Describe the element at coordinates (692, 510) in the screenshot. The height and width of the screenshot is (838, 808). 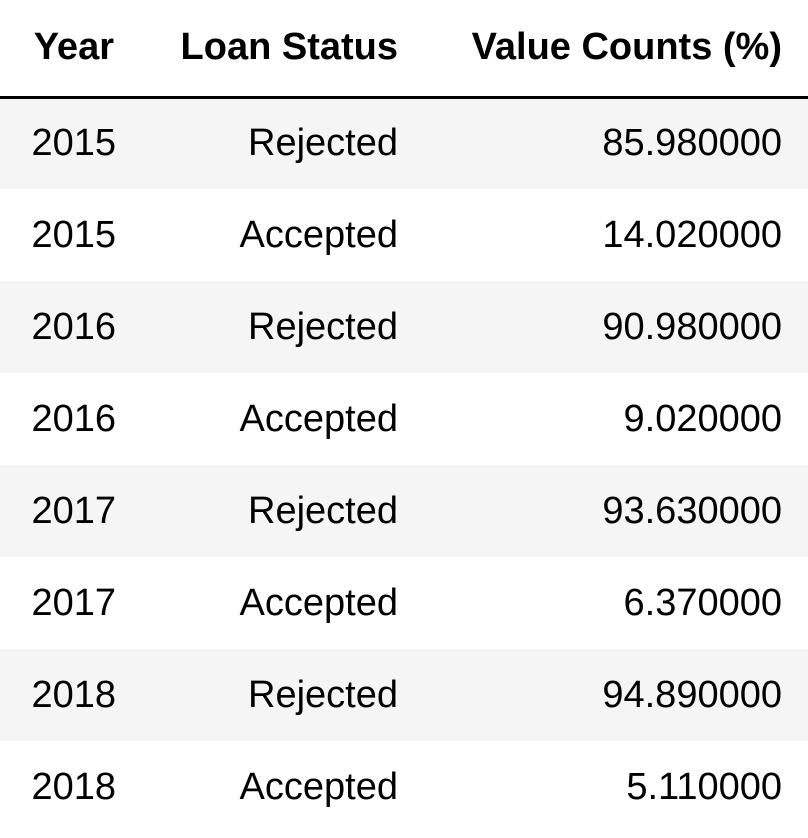
I see `cell-value-counts: 93.630000` at that location.